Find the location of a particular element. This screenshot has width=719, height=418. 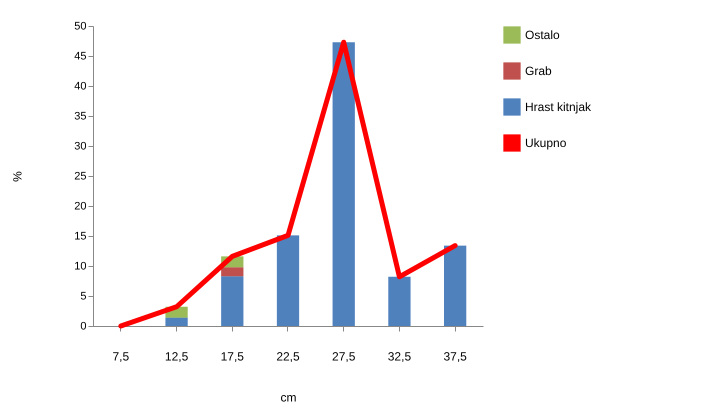

y-tick-label: 50 is located at coordinates (80, 26).